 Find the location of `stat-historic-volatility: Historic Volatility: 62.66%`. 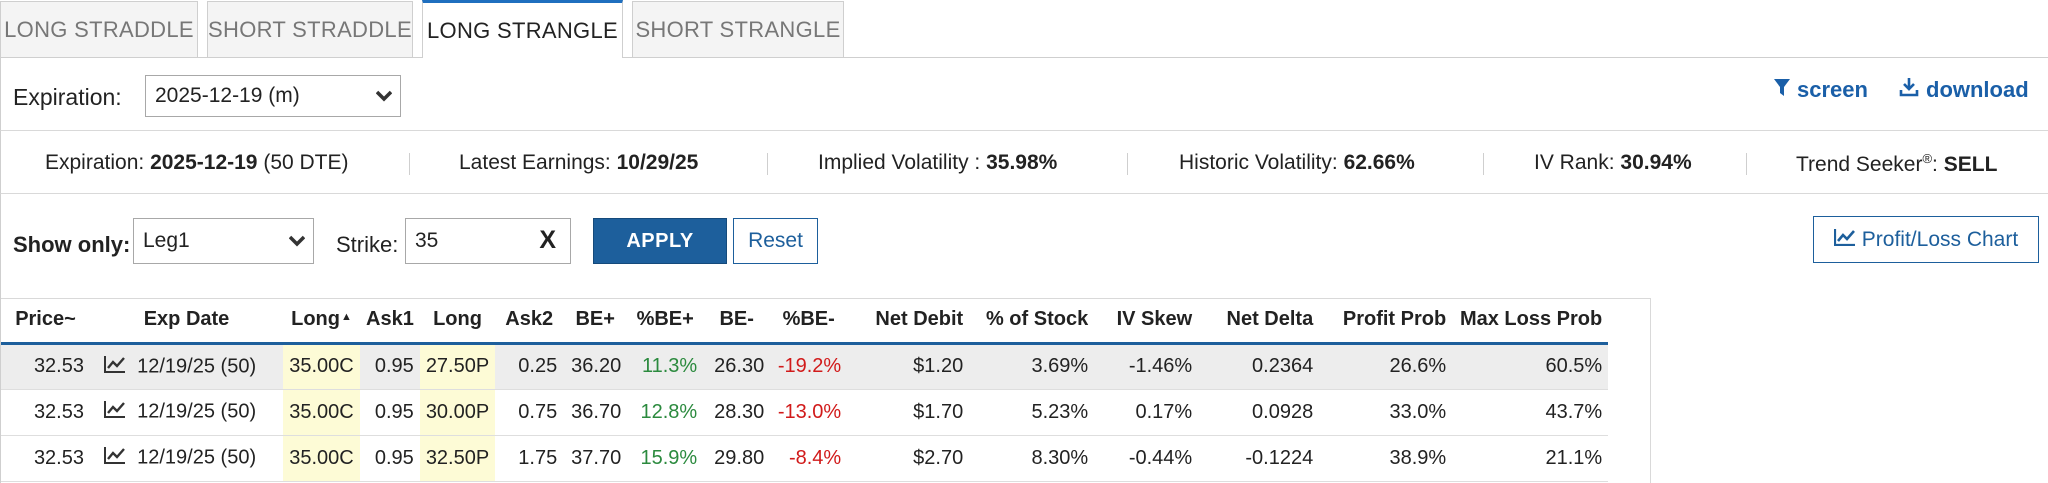

stat-historic-volatility: Historic Volatility: 62.66% is located at coordinates (1297, 163).